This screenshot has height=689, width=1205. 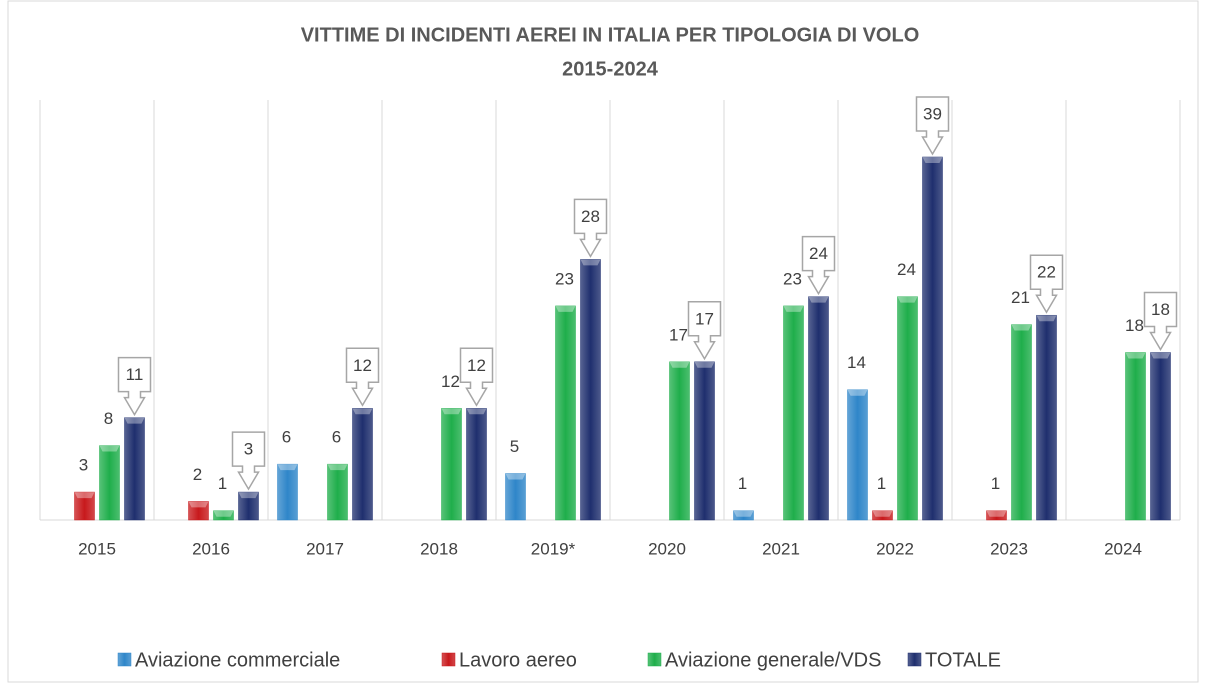 What do you see at coordinates (108, 418) in the screenshot?
I see `data-label: 8` at bounding box center [108, 418].